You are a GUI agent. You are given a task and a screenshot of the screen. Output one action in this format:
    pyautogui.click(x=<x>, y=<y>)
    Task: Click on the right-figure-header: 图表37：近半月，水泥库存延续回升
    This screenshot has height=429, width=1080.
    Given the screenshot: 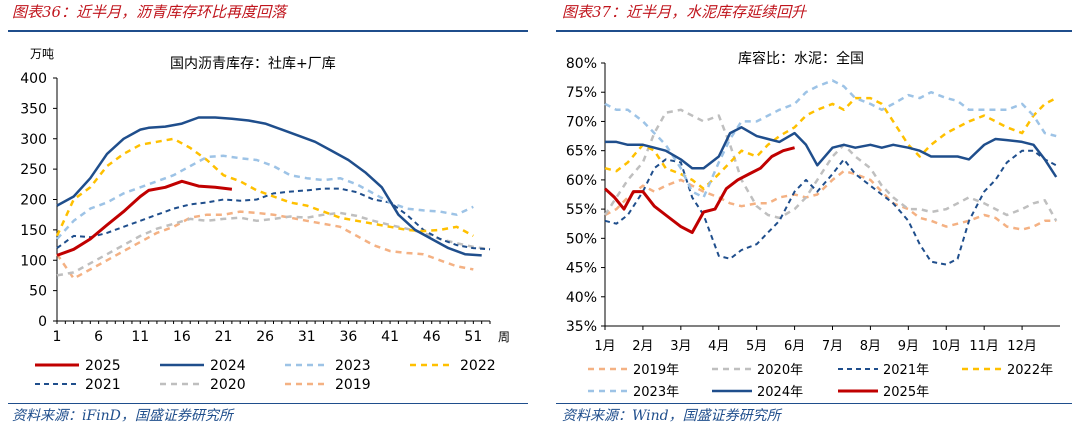 What is the action you would take?
    pyautogui.click(x=684, y=12)
    